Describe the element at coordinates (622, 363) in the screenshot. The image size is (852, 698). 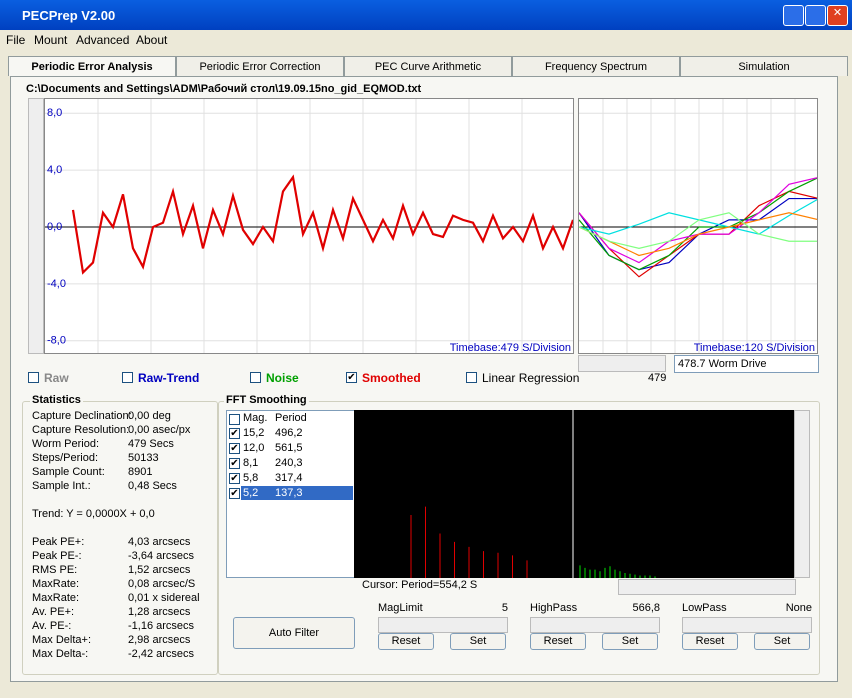
I see `hscroll` at that location.